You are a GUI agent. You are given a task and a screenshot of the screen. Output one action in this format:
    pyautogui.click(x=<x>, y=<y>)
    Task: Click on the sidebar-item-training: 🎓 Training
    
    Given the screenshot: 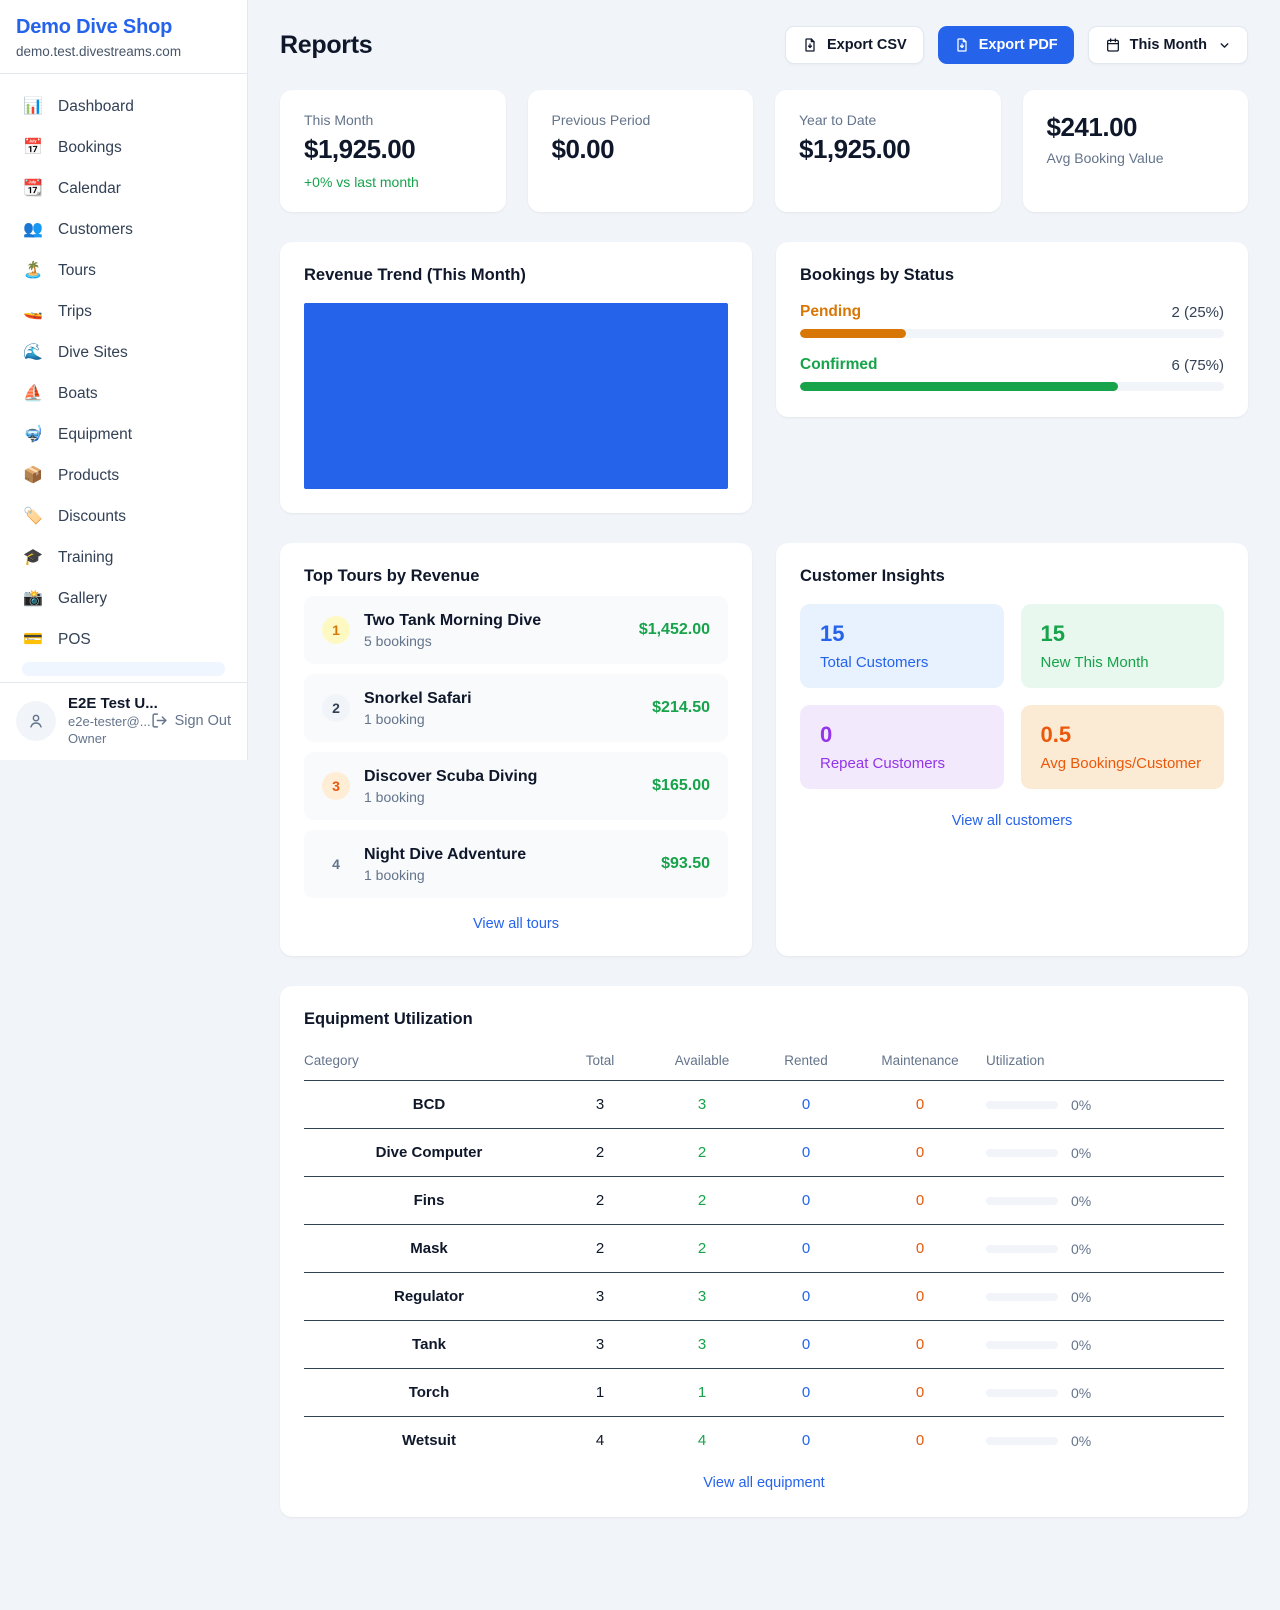 What is the action you would take?
    pyautogui.click(x=123, y=558)
    